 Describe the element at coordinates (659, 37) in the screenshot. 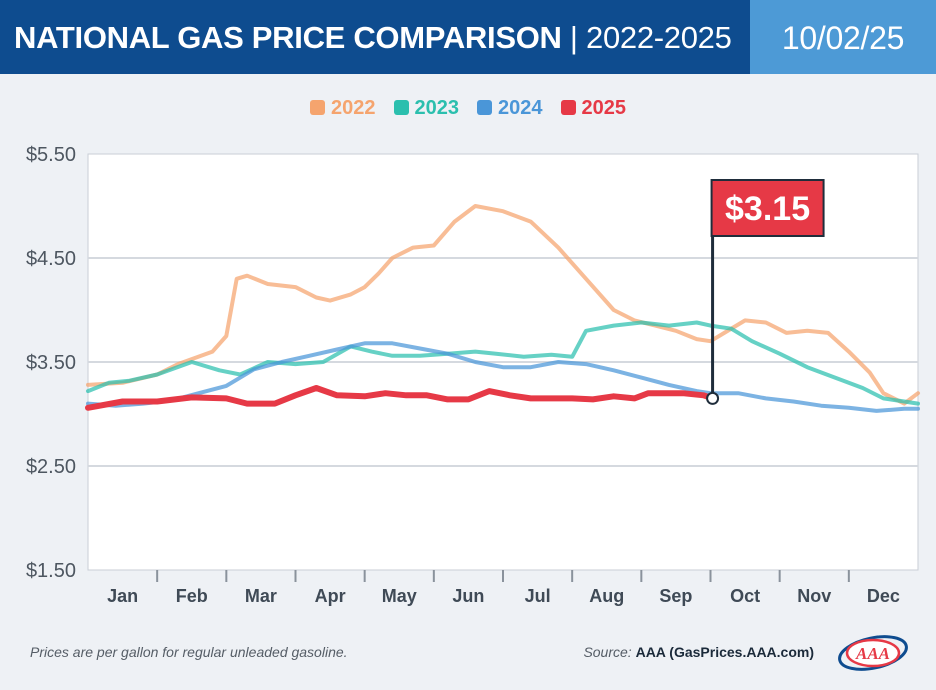

I see `title-years: 2022-2025` at that location.